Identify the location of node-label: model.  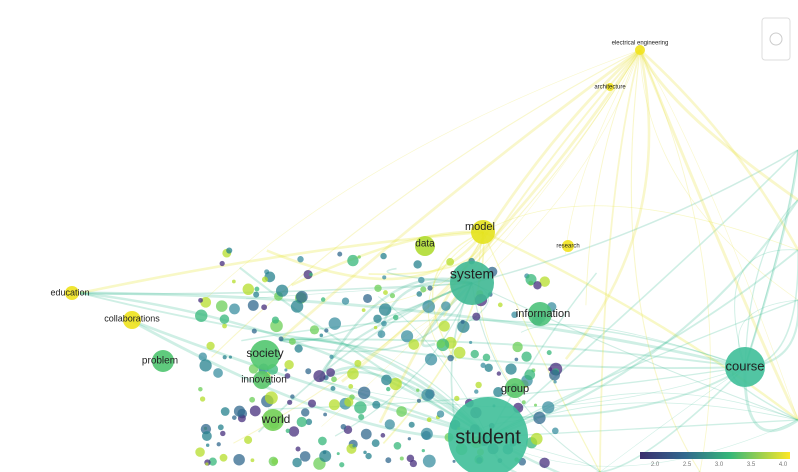
(480, 227).